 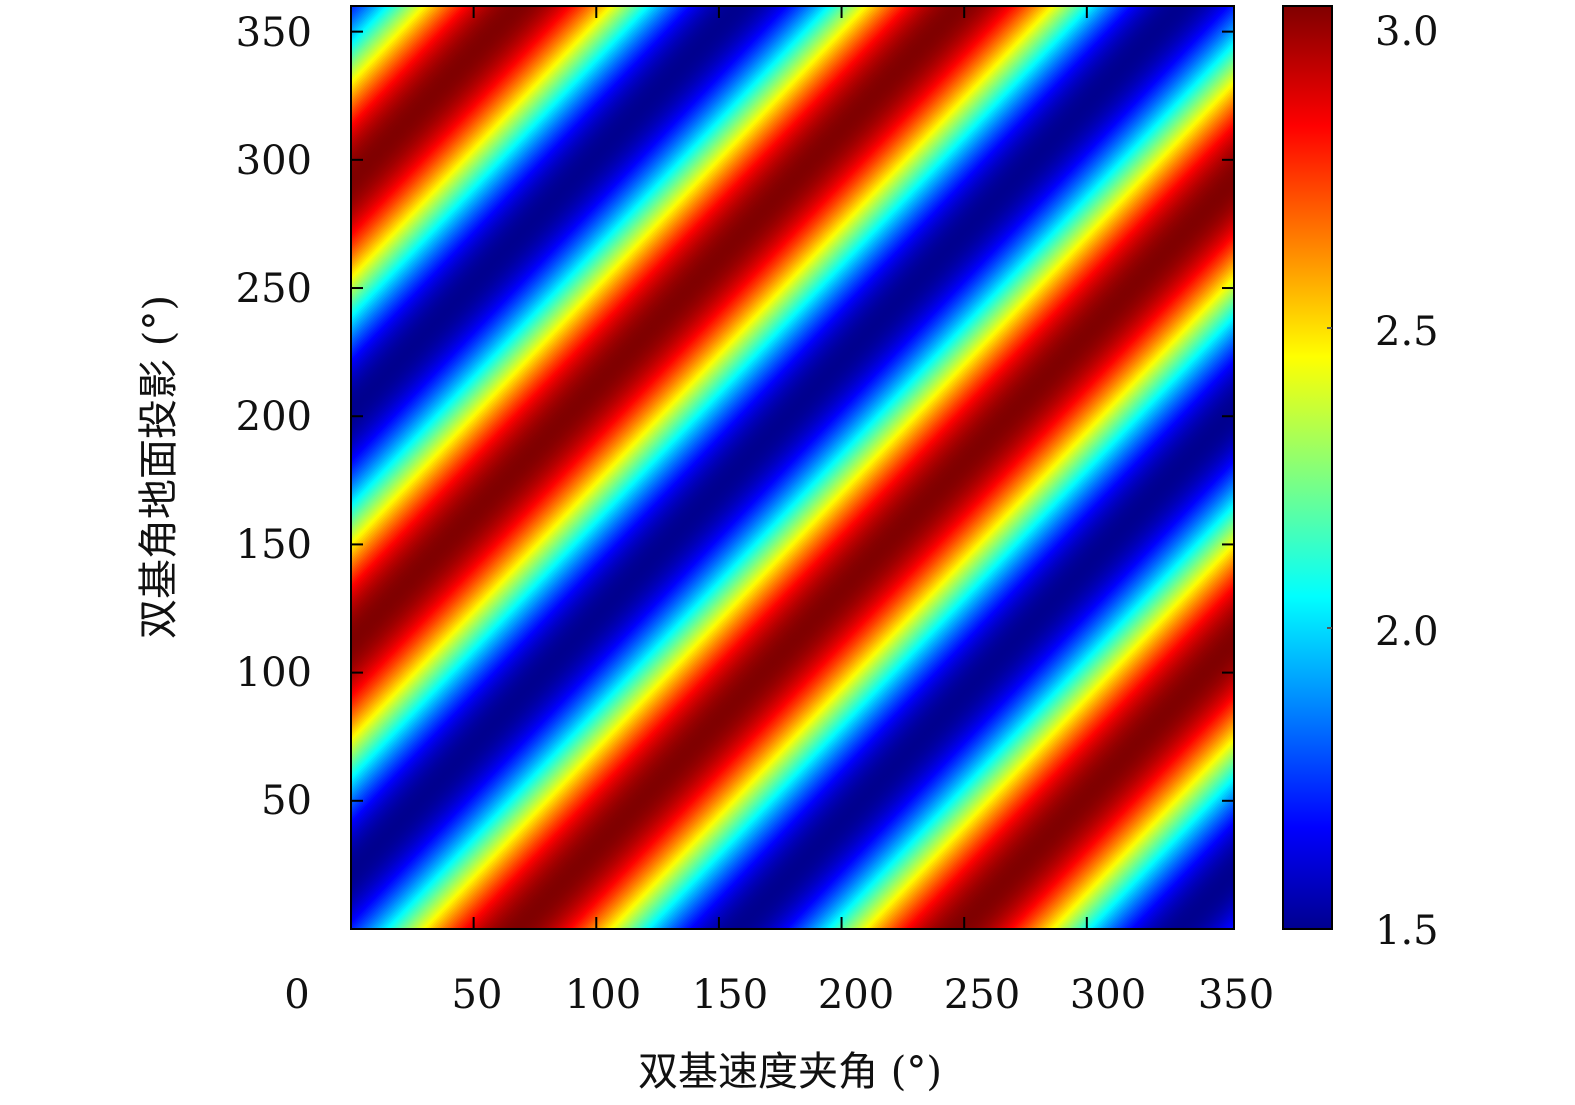 What do you see at coordinates (1307, 467) in the screenshot?
I see `colorbar-gradient` at bounding box center [1307, 467].